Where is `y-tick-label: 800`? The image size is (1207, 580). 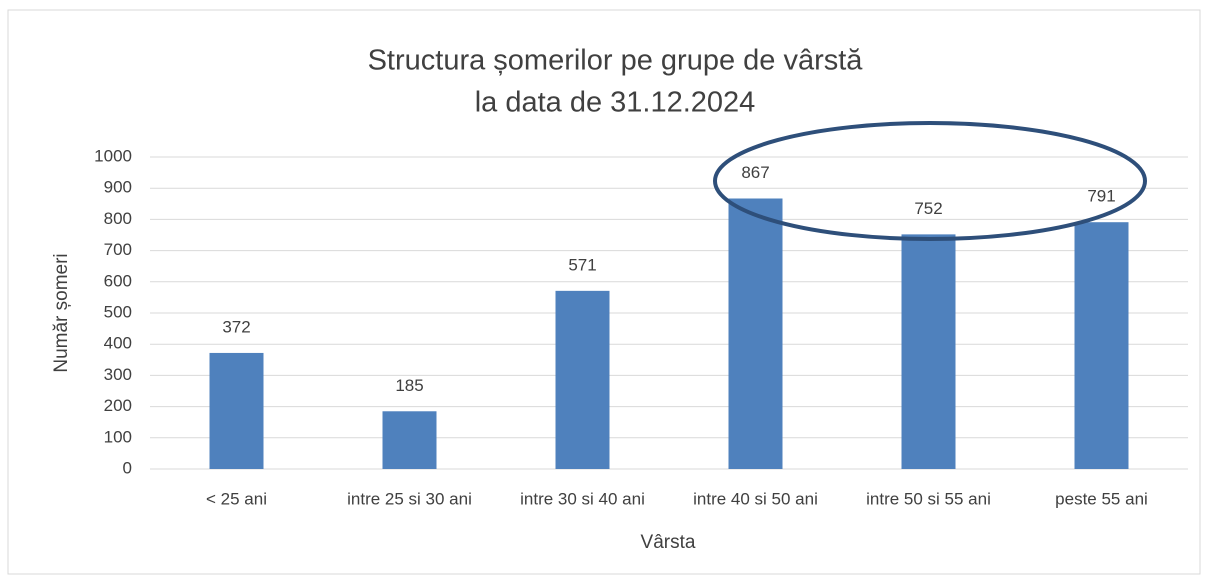
y-tick-label: 800 is located at coordinates (118, 218).